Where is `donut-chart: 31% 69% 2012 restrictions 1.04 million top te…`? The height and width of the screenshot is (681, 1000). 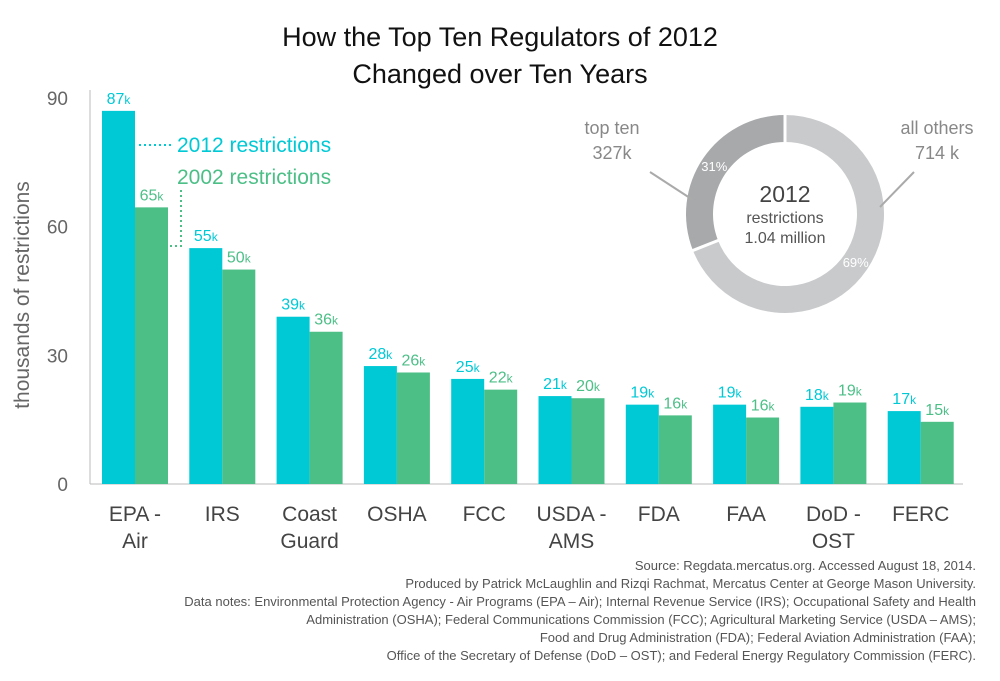
donut-chart: 31% 69% 2012 restrictions 1.04 million top te… is located at coordinates (779, 214).